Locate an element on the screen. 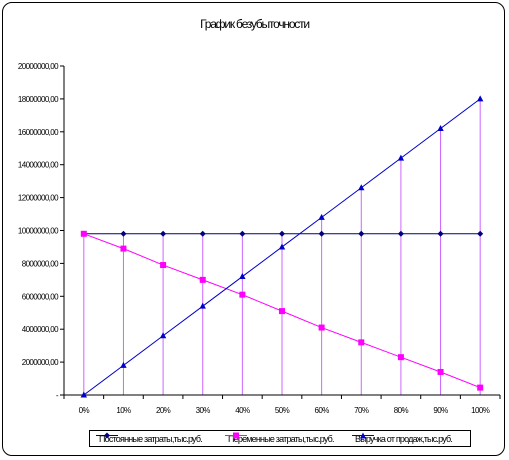  legend-item-variable-costs: Переменные затраты,тыс.руб. is located at coordinates (280, 438).